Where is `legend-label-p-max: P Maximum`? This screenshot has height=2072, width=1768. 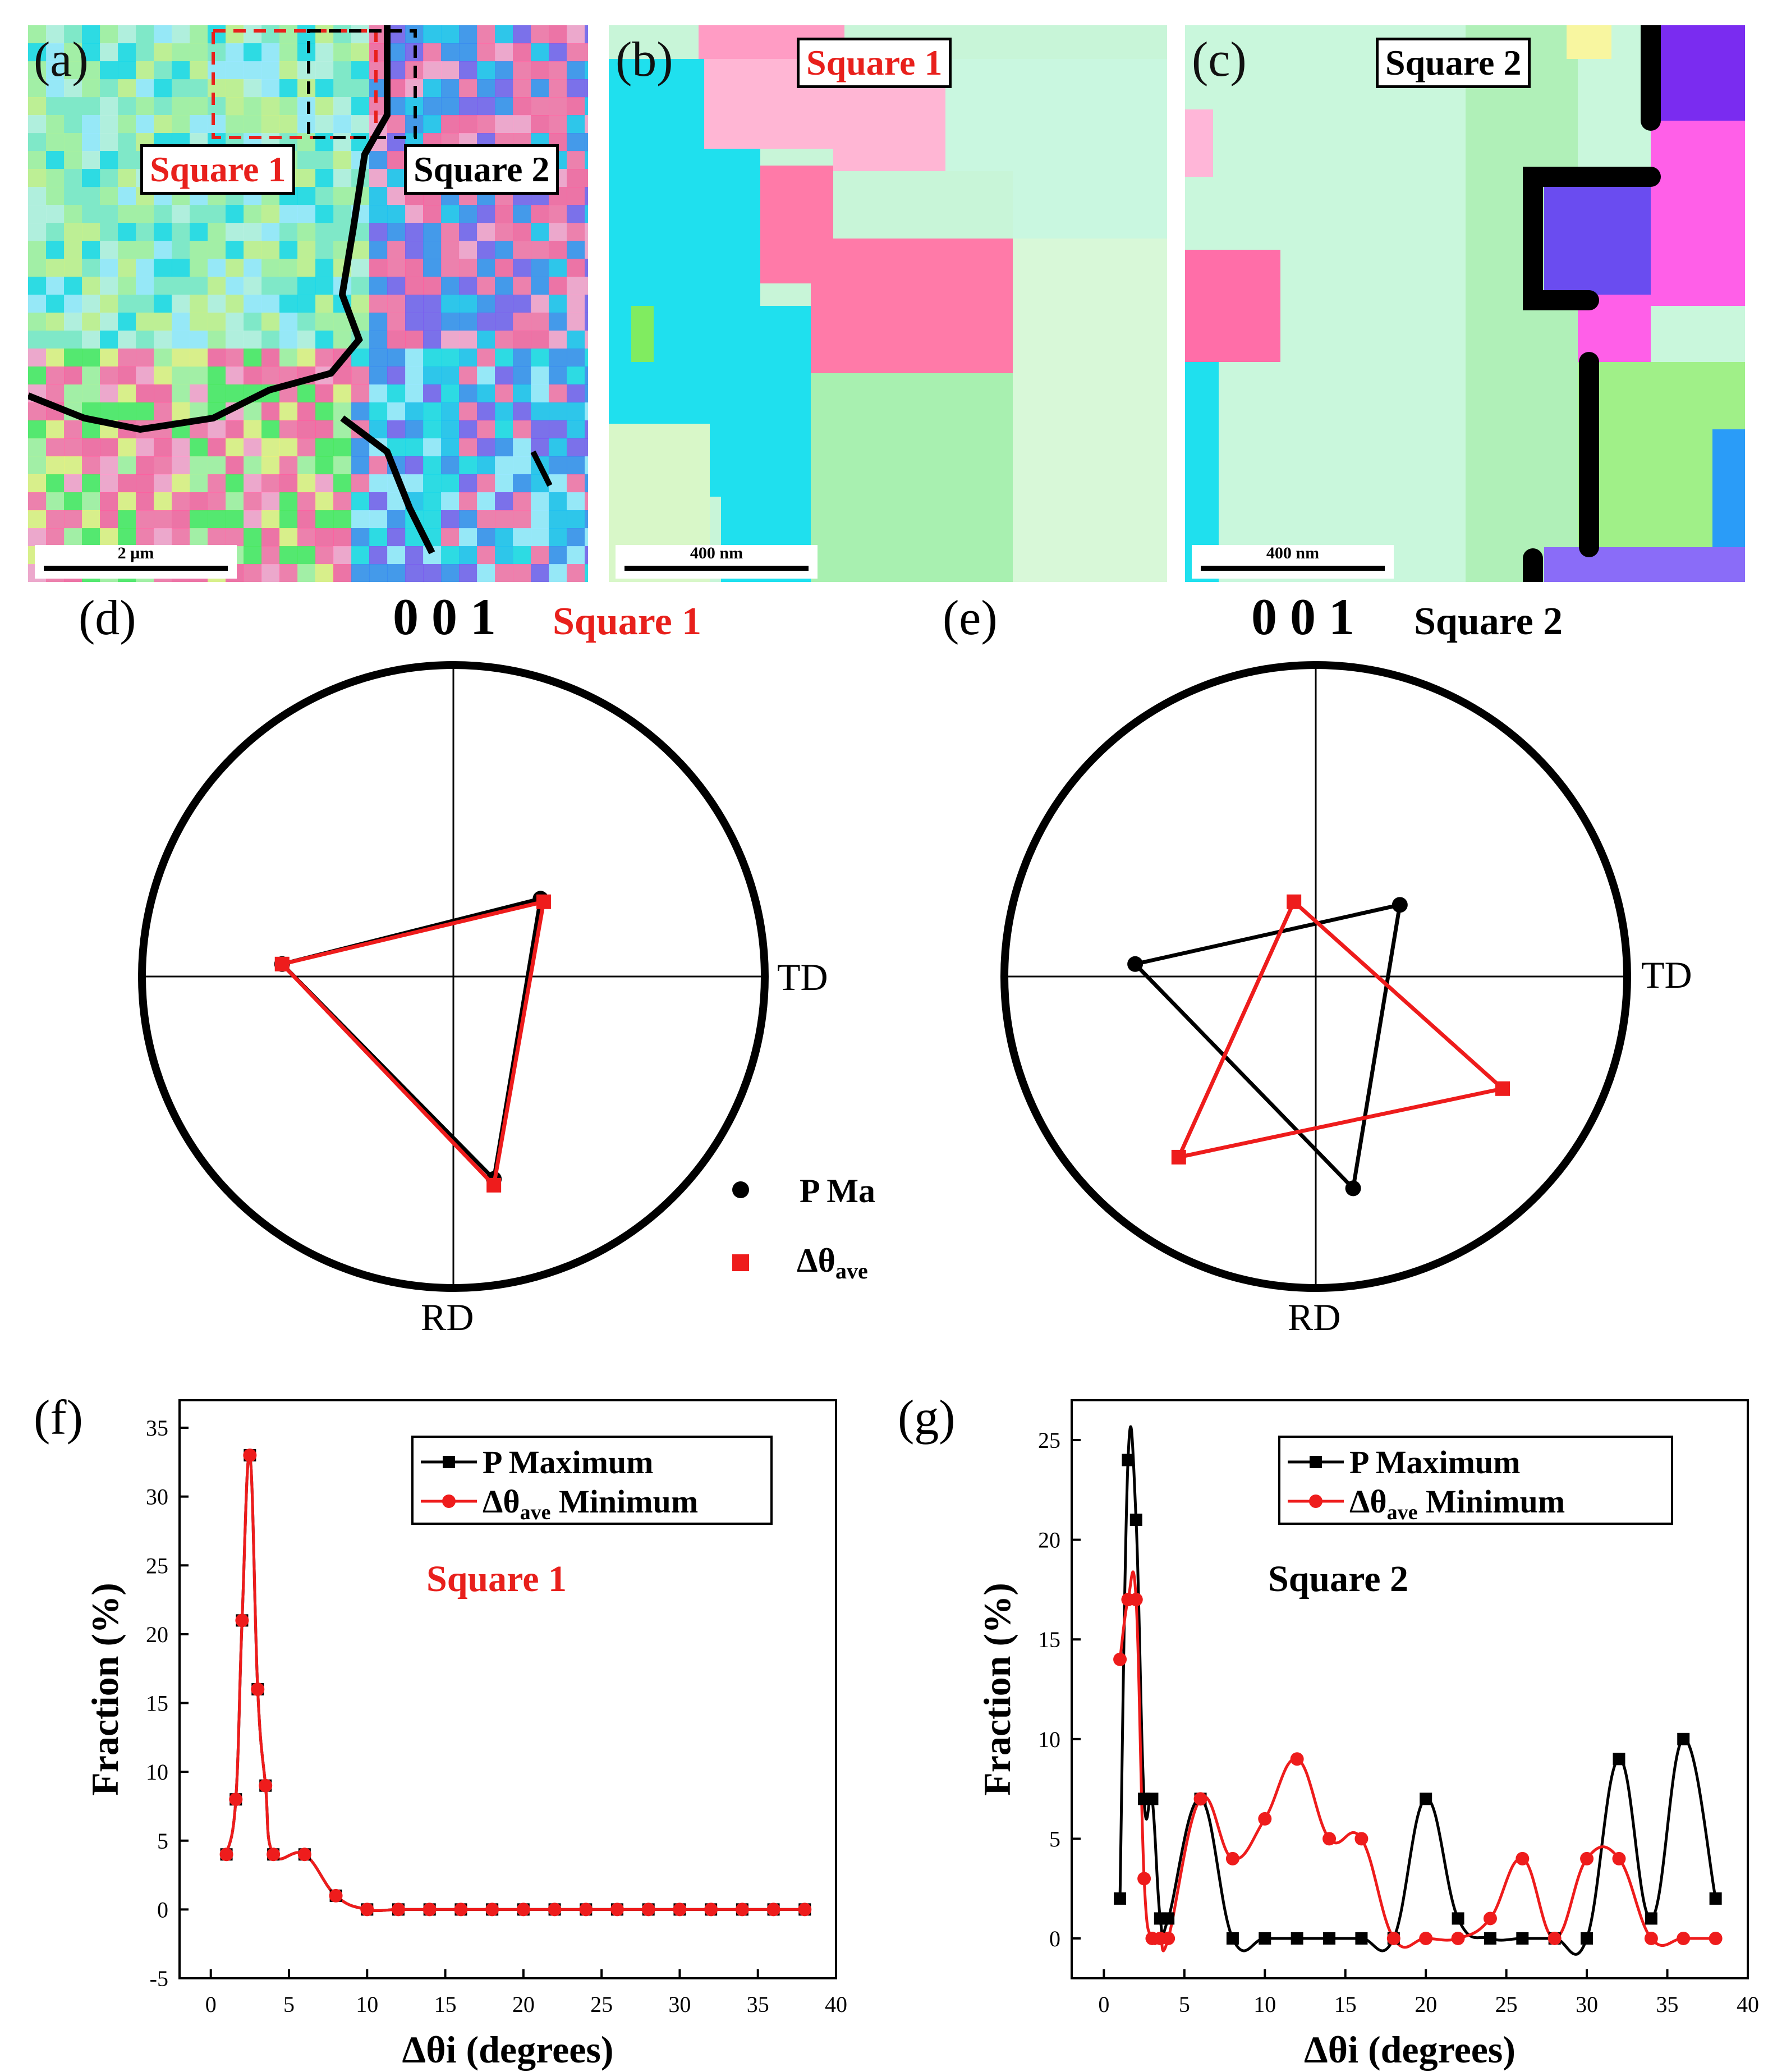 legend-label-p-max: P Maximum is located at coordinates (838, 1191).